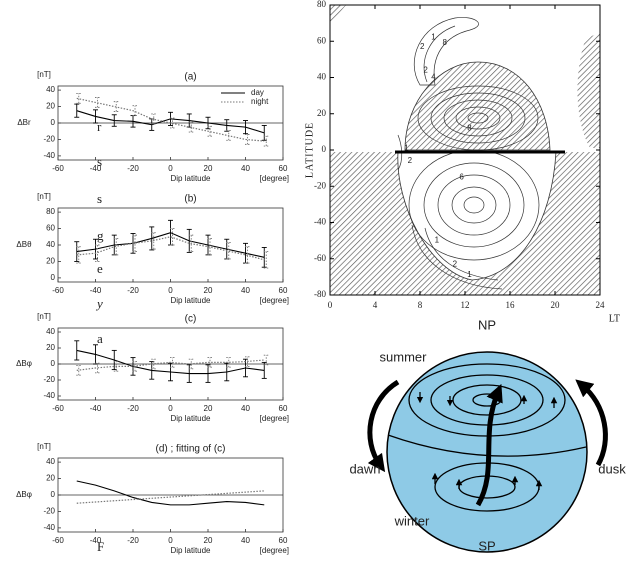 This screenshot has height=562, width=633. I want to click on y-axis-label: ΔBθ, so click(24, 244).